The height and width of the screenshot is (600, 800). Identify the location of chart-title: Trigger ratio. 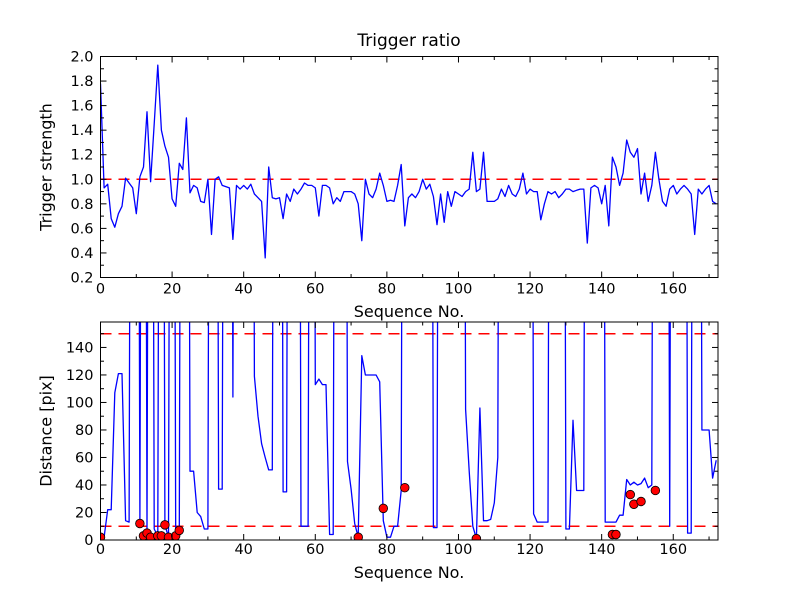
(409, 41).